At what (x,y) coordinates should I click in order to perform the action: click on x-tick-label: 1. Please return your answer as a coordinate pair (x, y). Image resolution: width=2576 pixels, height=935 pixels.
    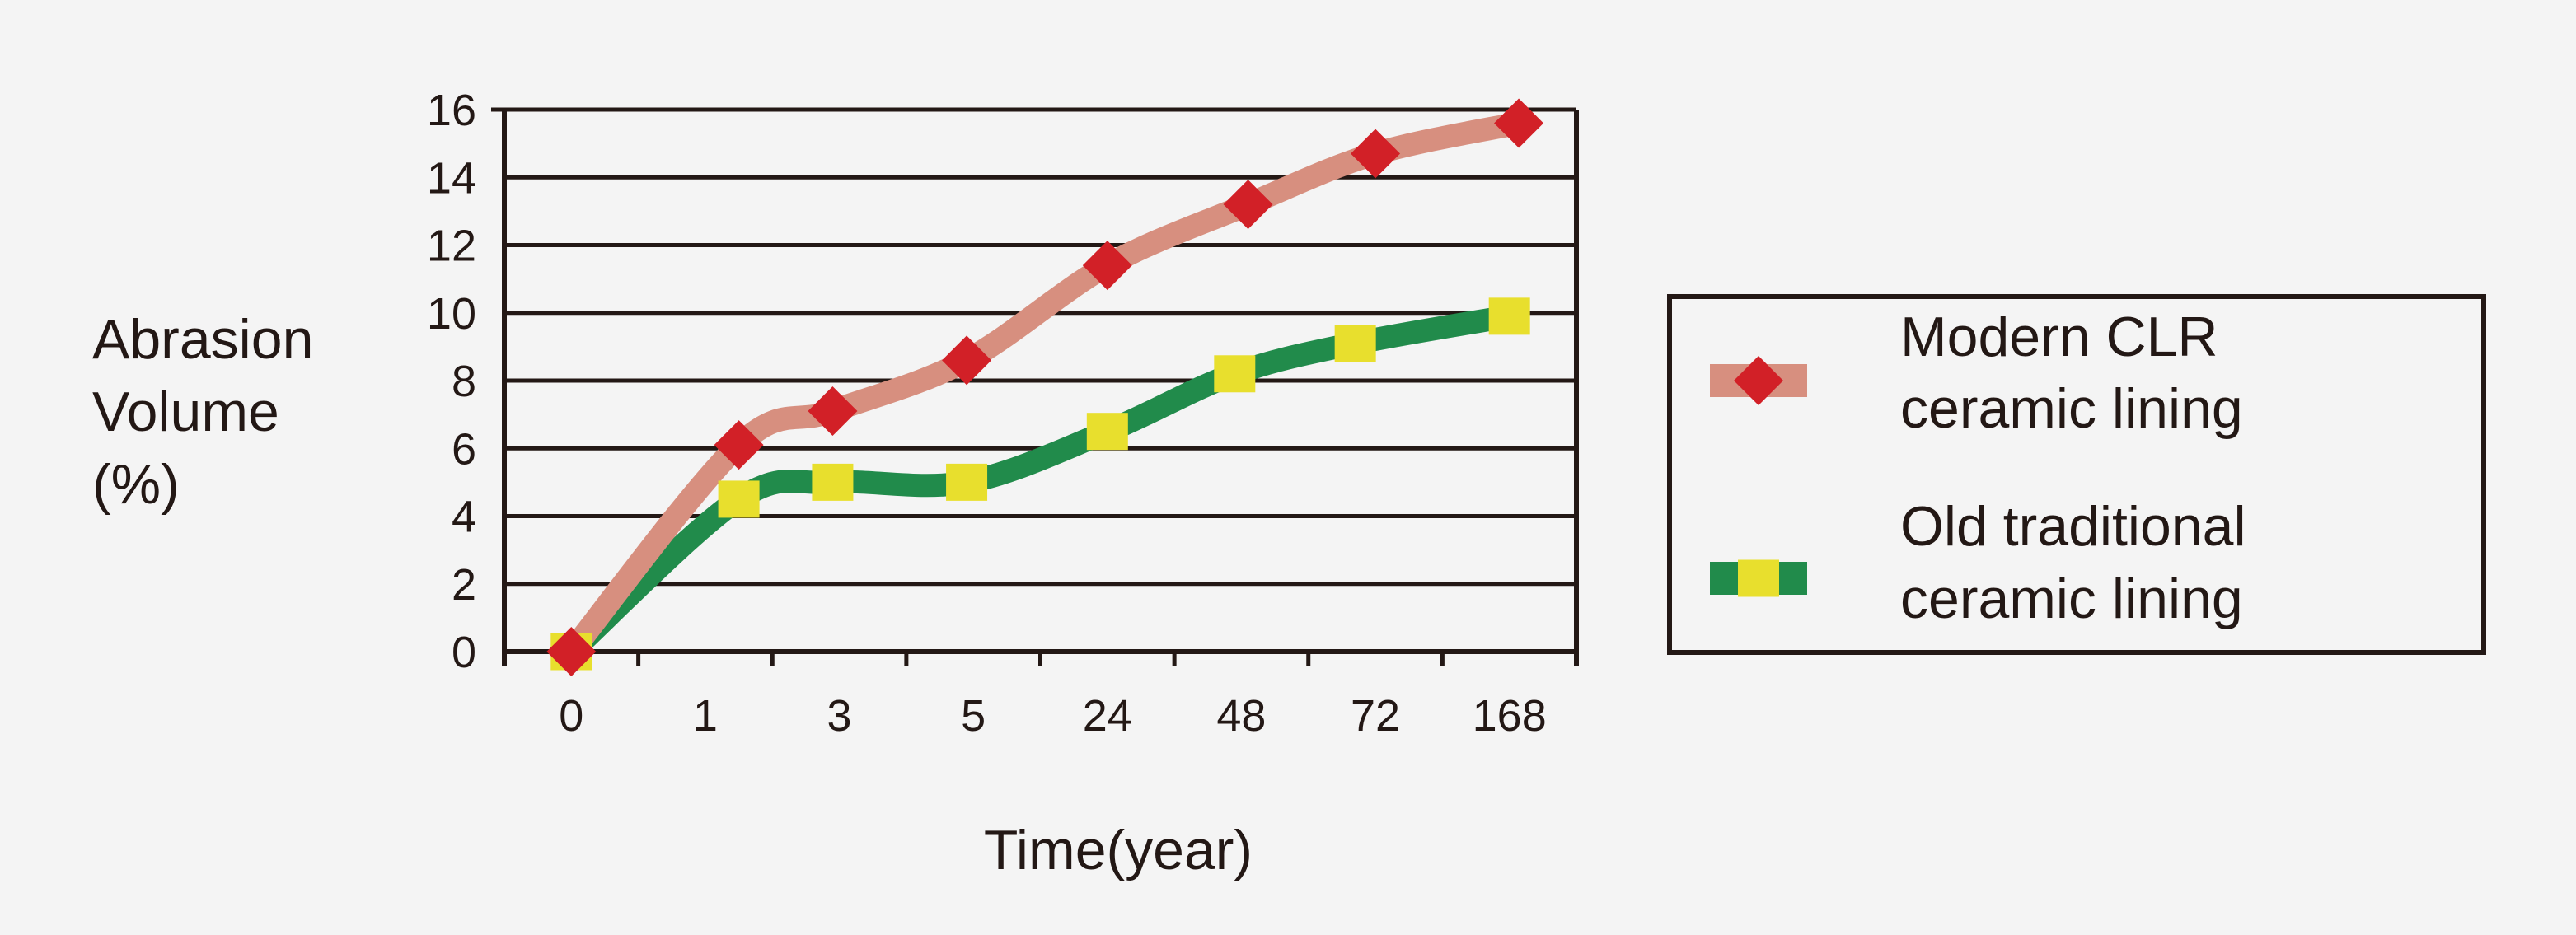
    Looking at the image, I should click on (705, 716).